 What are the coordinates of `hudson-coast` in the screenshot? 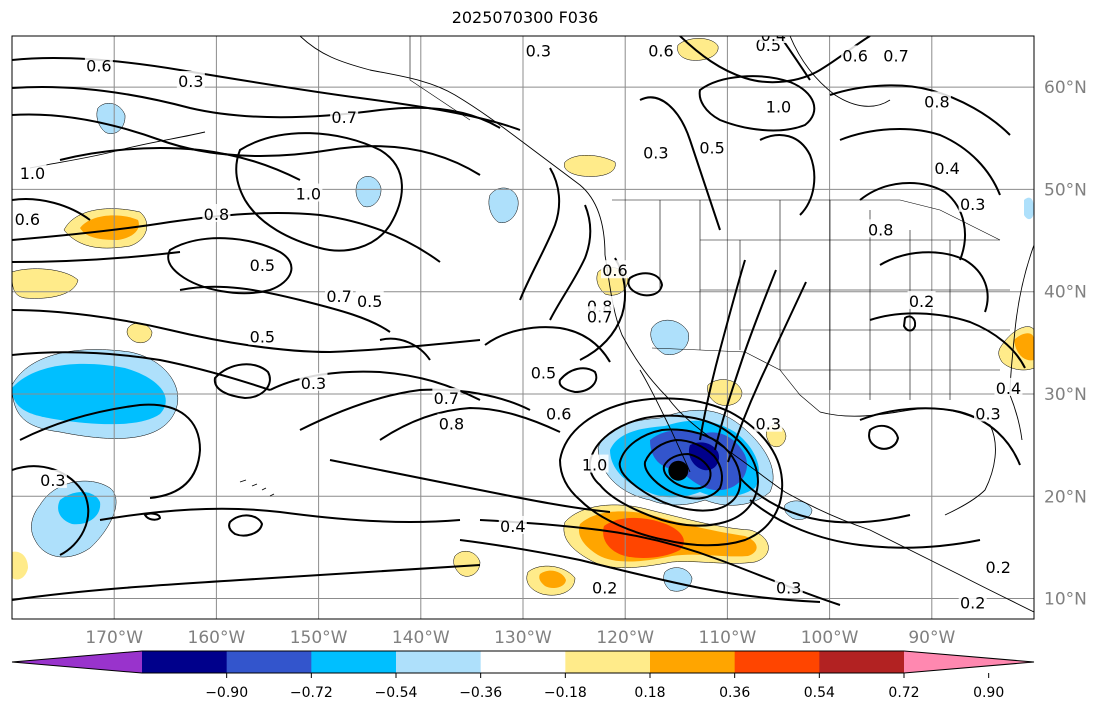 It's located at (840, 71).